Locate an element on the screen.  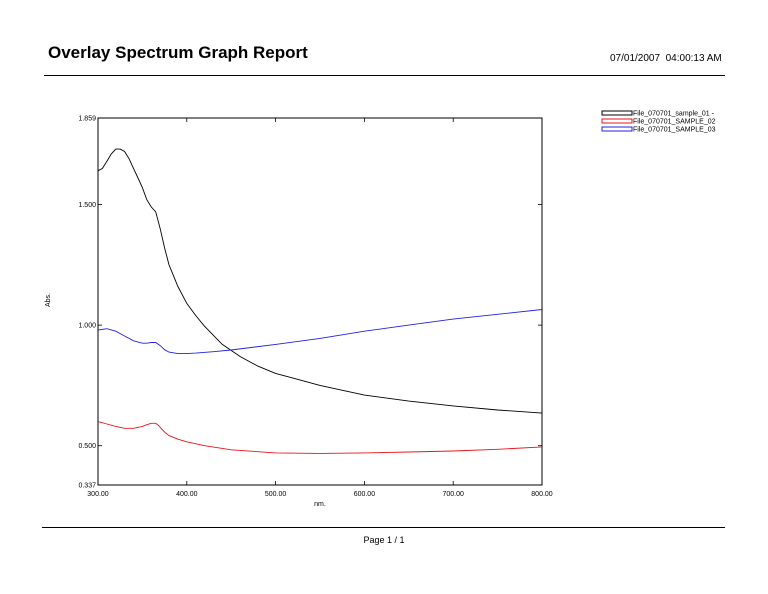
x-tick-label: 400.00 is located at coordinates (187, 494).